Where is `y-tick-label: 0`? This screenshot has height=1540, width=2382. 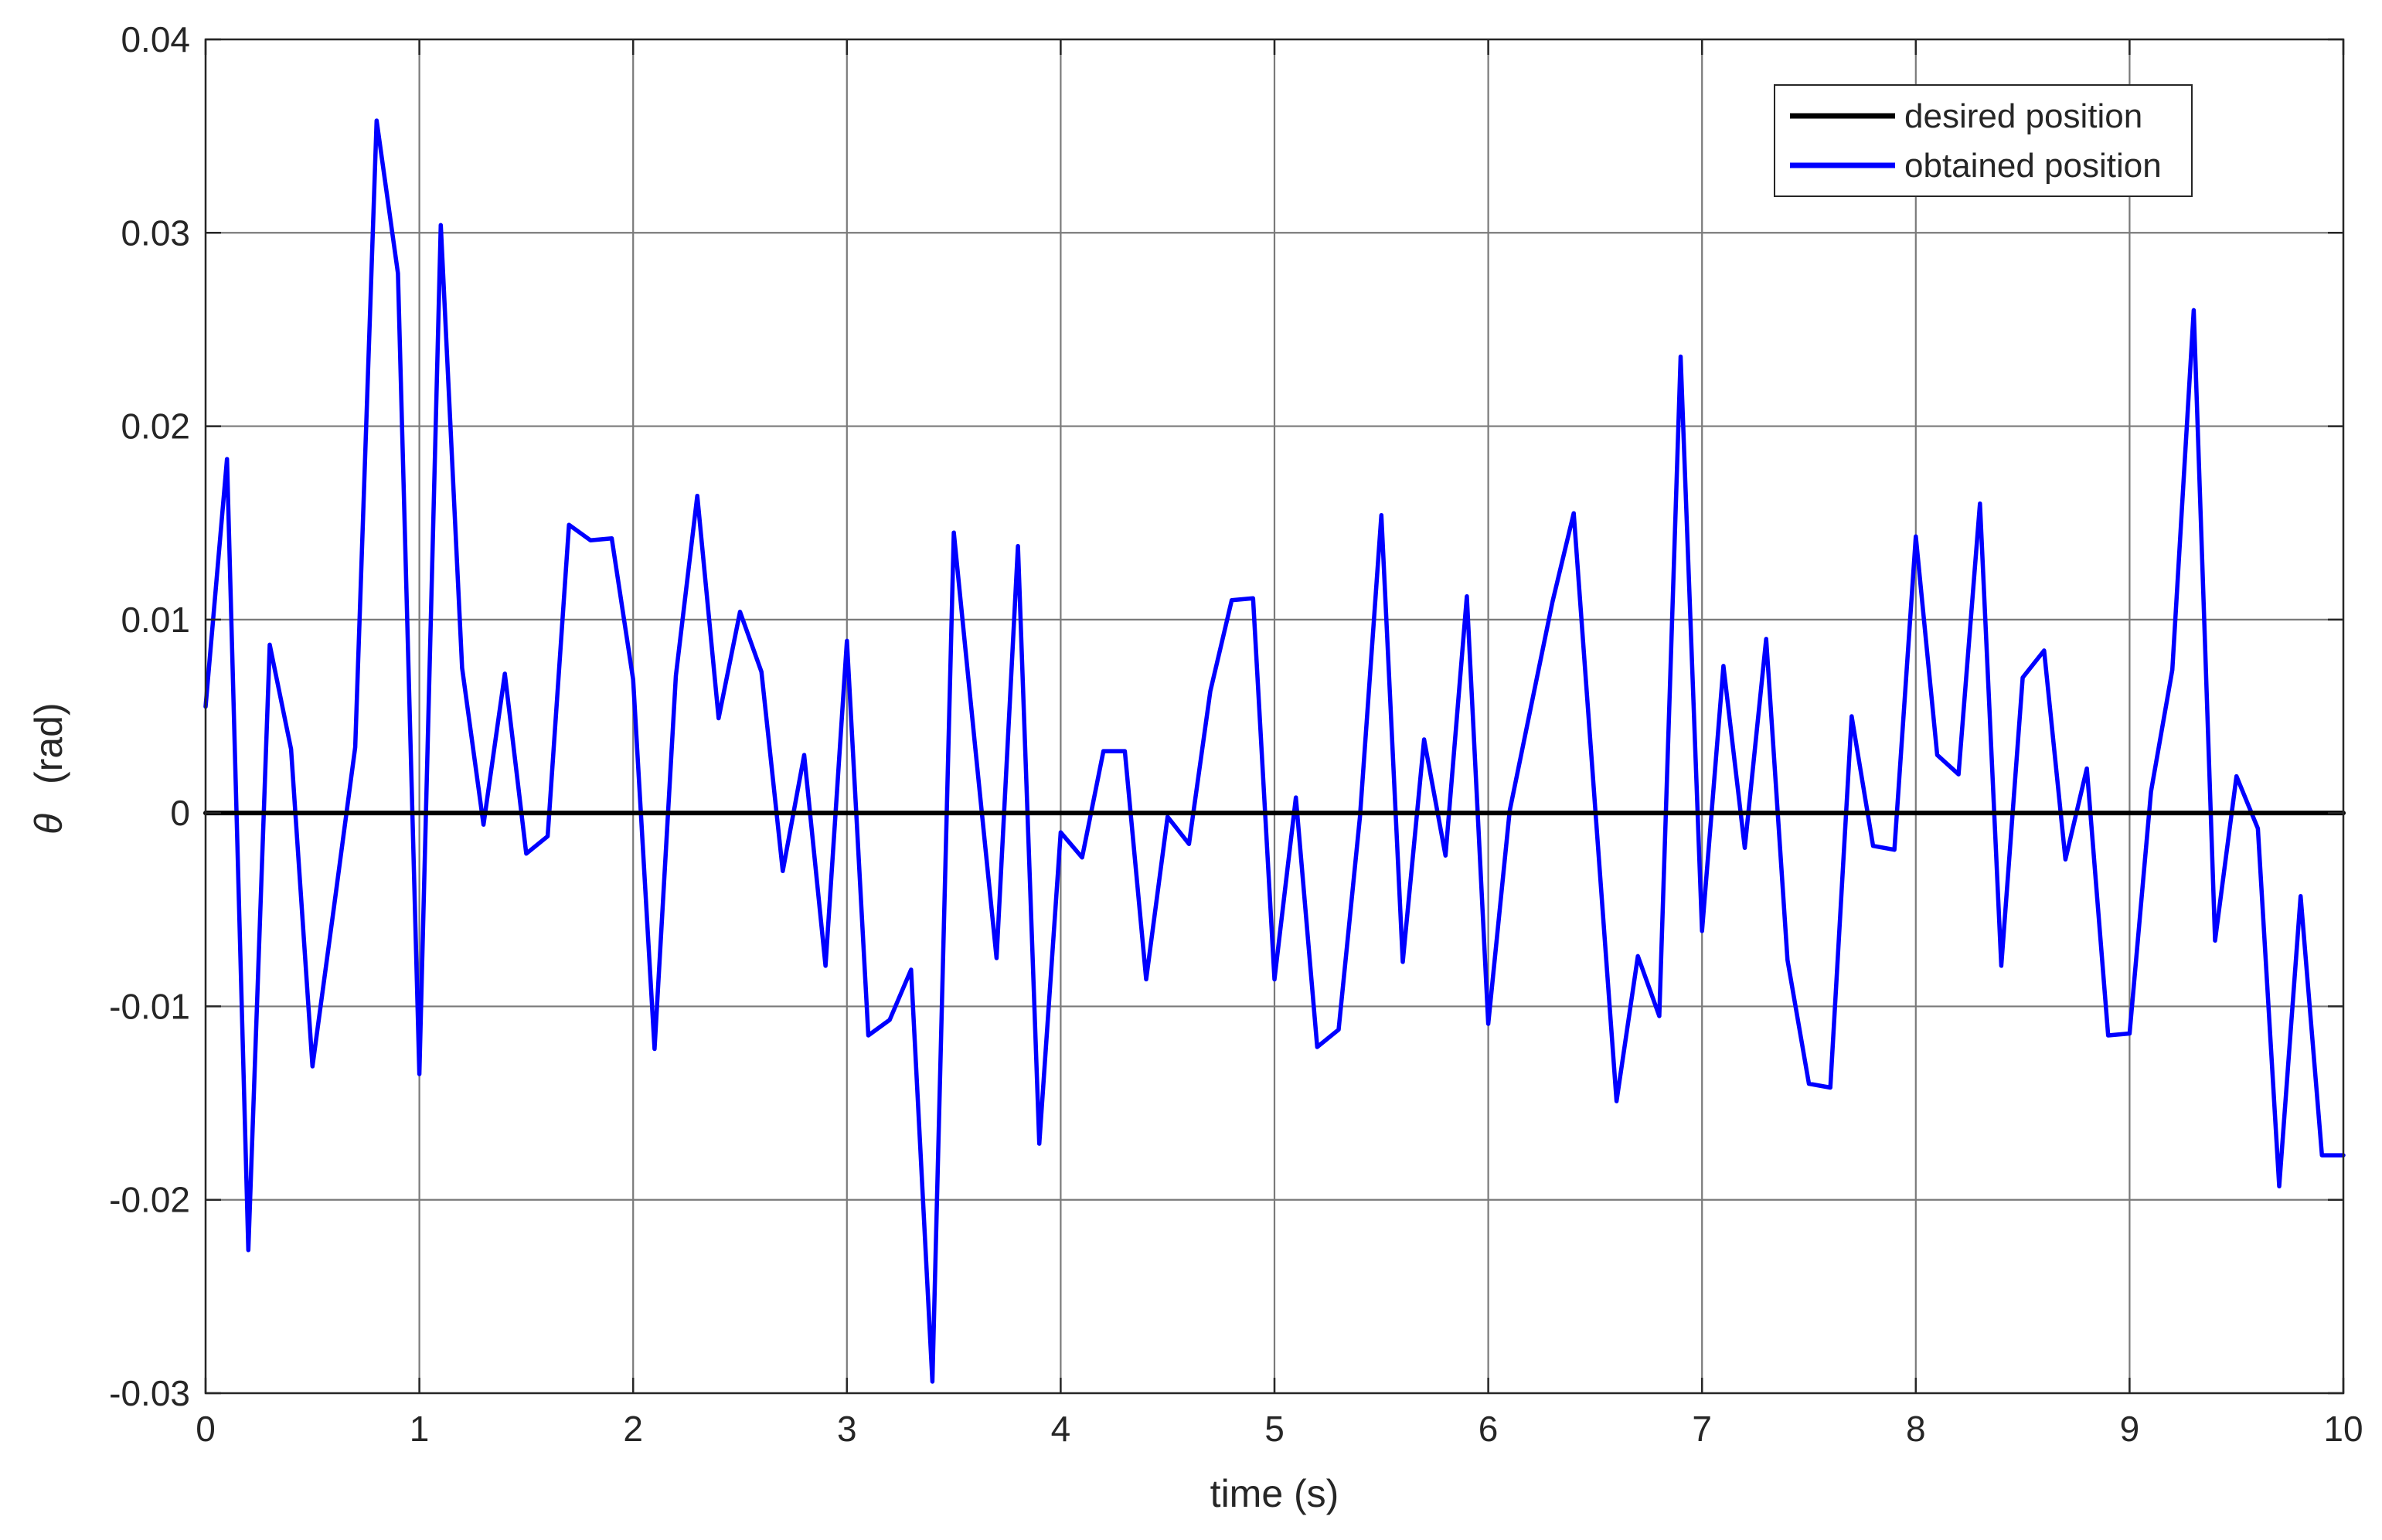 y-tick-label: 0 is located at coordinates (180, 813).